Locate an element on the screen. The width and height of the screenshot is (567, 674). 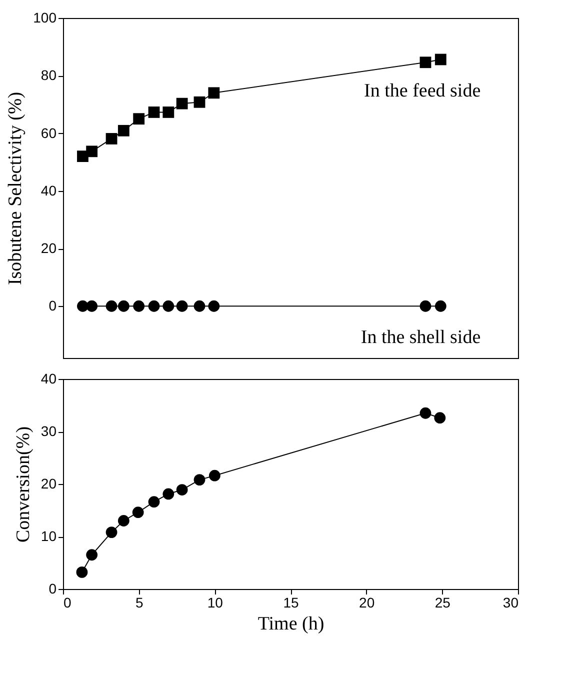
x-tick-label: 5 is located at coordinates (139, 602).